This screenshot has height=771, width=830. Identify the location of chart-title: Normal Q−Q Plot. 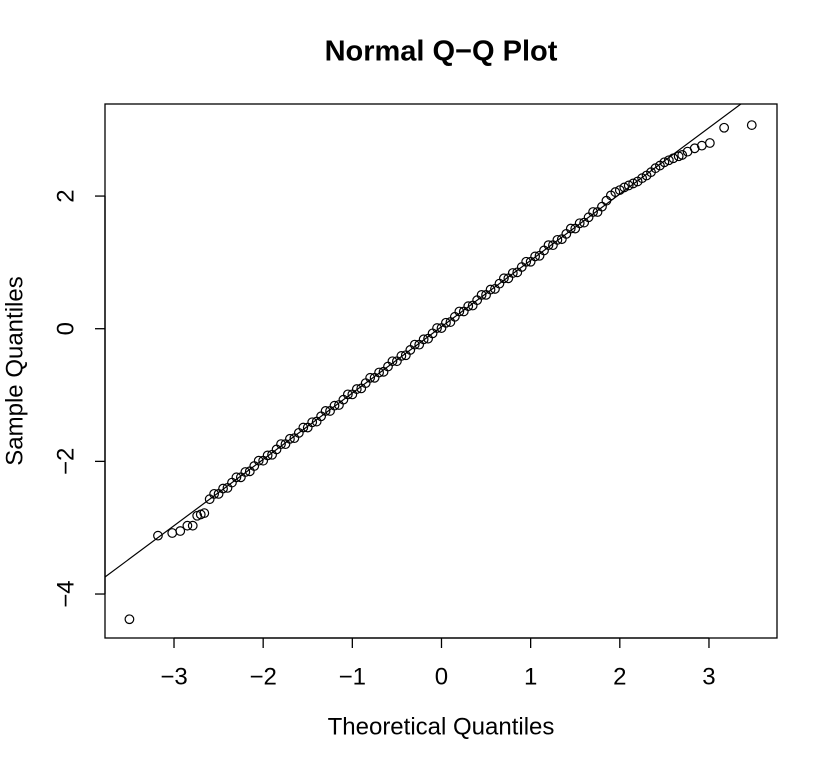
(441, 52).